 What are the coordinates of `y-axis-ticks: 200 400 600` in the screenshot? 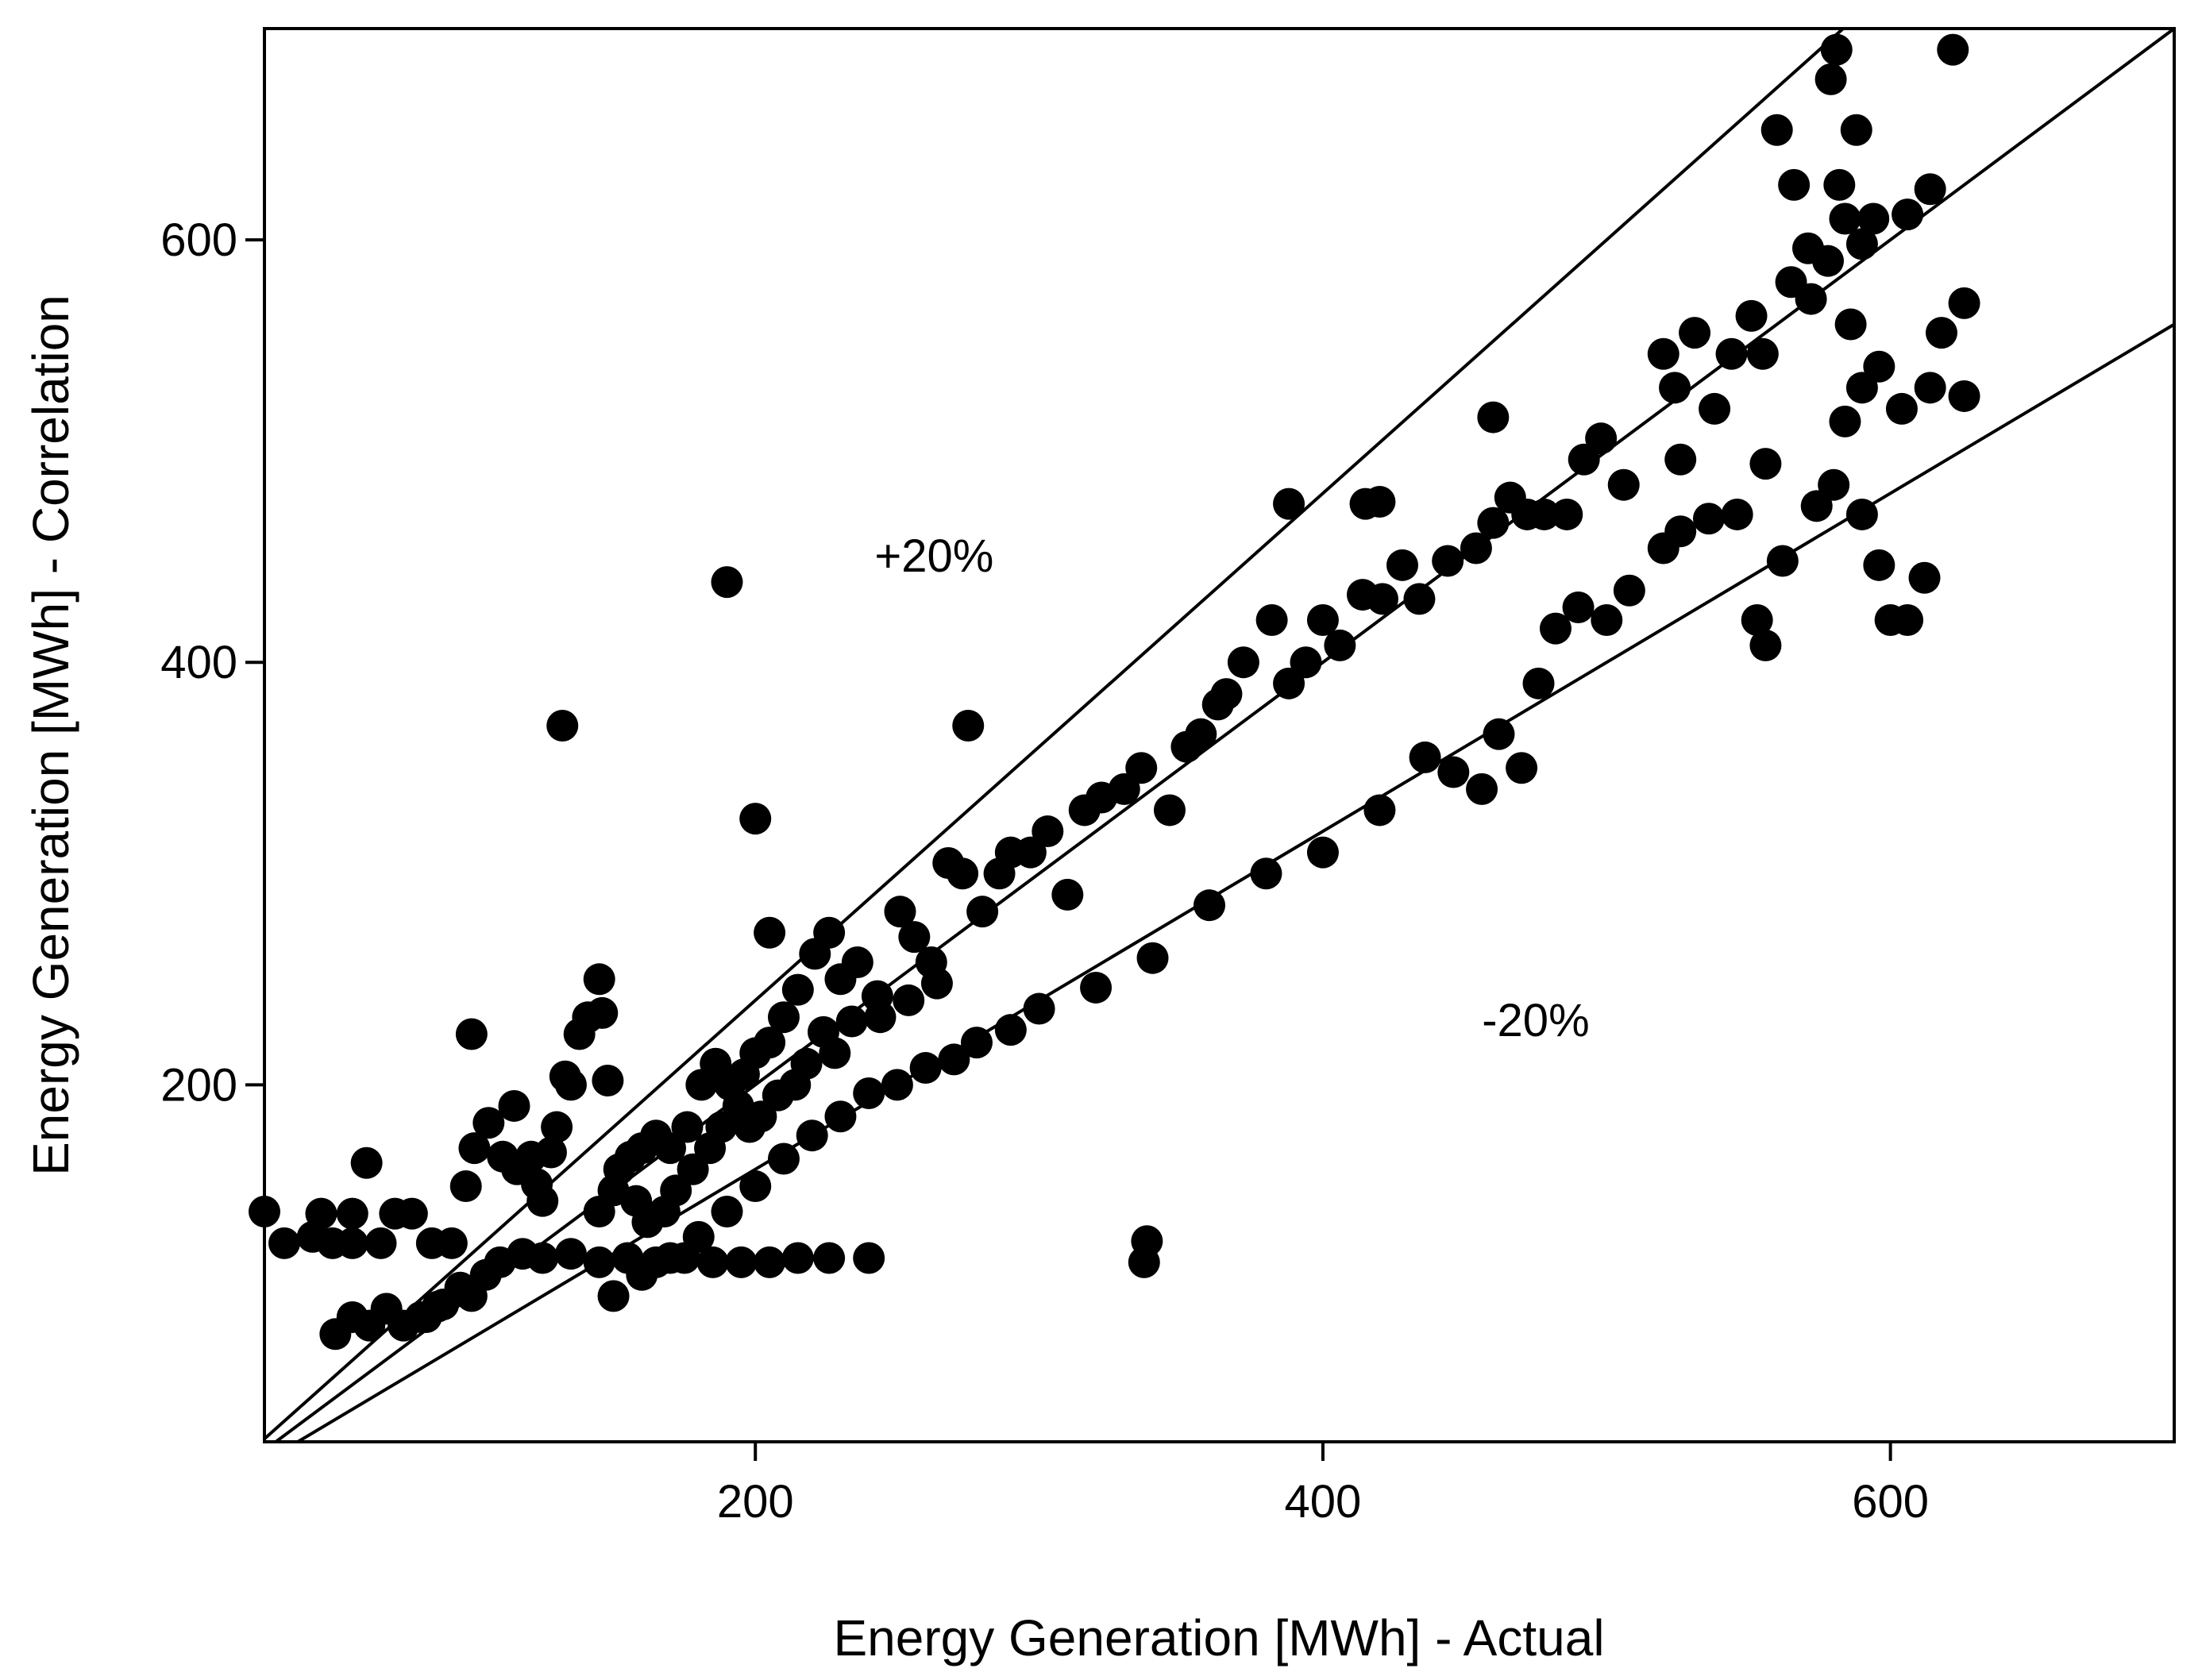 It's located at (212, 662).